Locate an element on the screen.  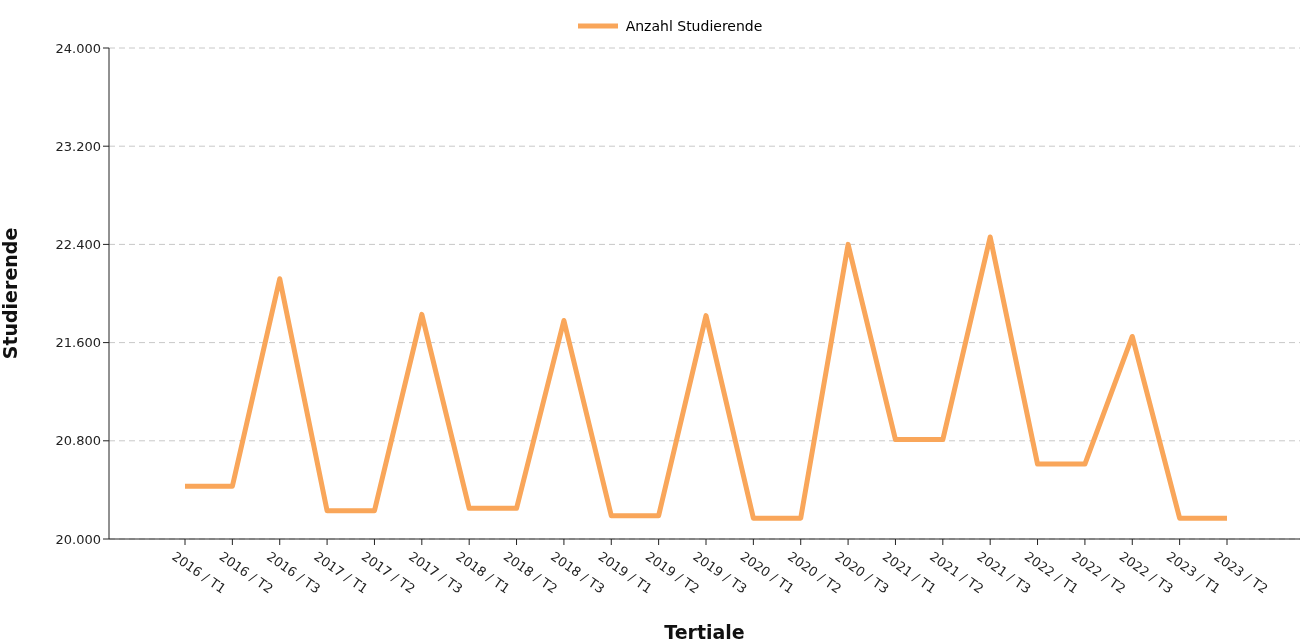
legend-label: Anzahl Studierende is located at coordinates (694, 26).